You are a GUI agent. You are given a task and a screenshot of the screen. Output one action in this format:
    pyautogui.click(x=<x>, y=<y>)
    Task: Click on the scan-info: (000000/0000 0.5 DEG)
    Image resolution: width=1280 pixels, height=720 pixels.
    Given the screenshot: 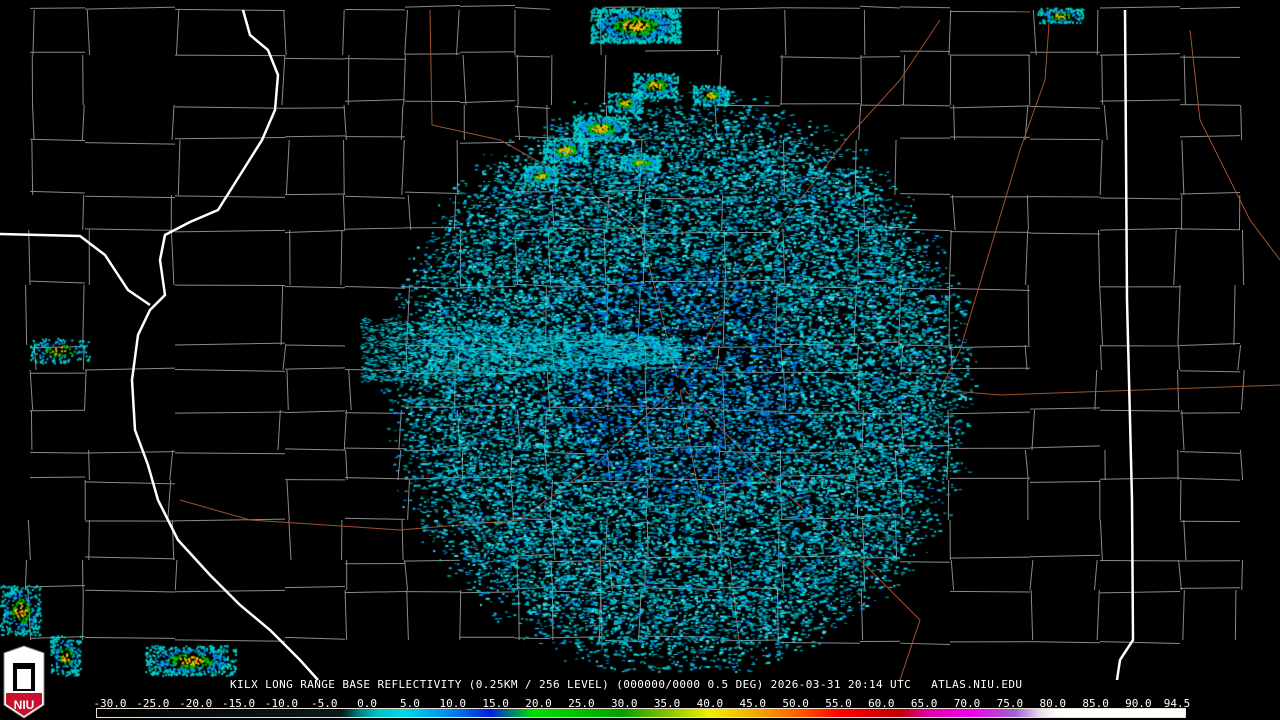 What is the action you would take?
    pyautogui.click(x=690, y=684)
    